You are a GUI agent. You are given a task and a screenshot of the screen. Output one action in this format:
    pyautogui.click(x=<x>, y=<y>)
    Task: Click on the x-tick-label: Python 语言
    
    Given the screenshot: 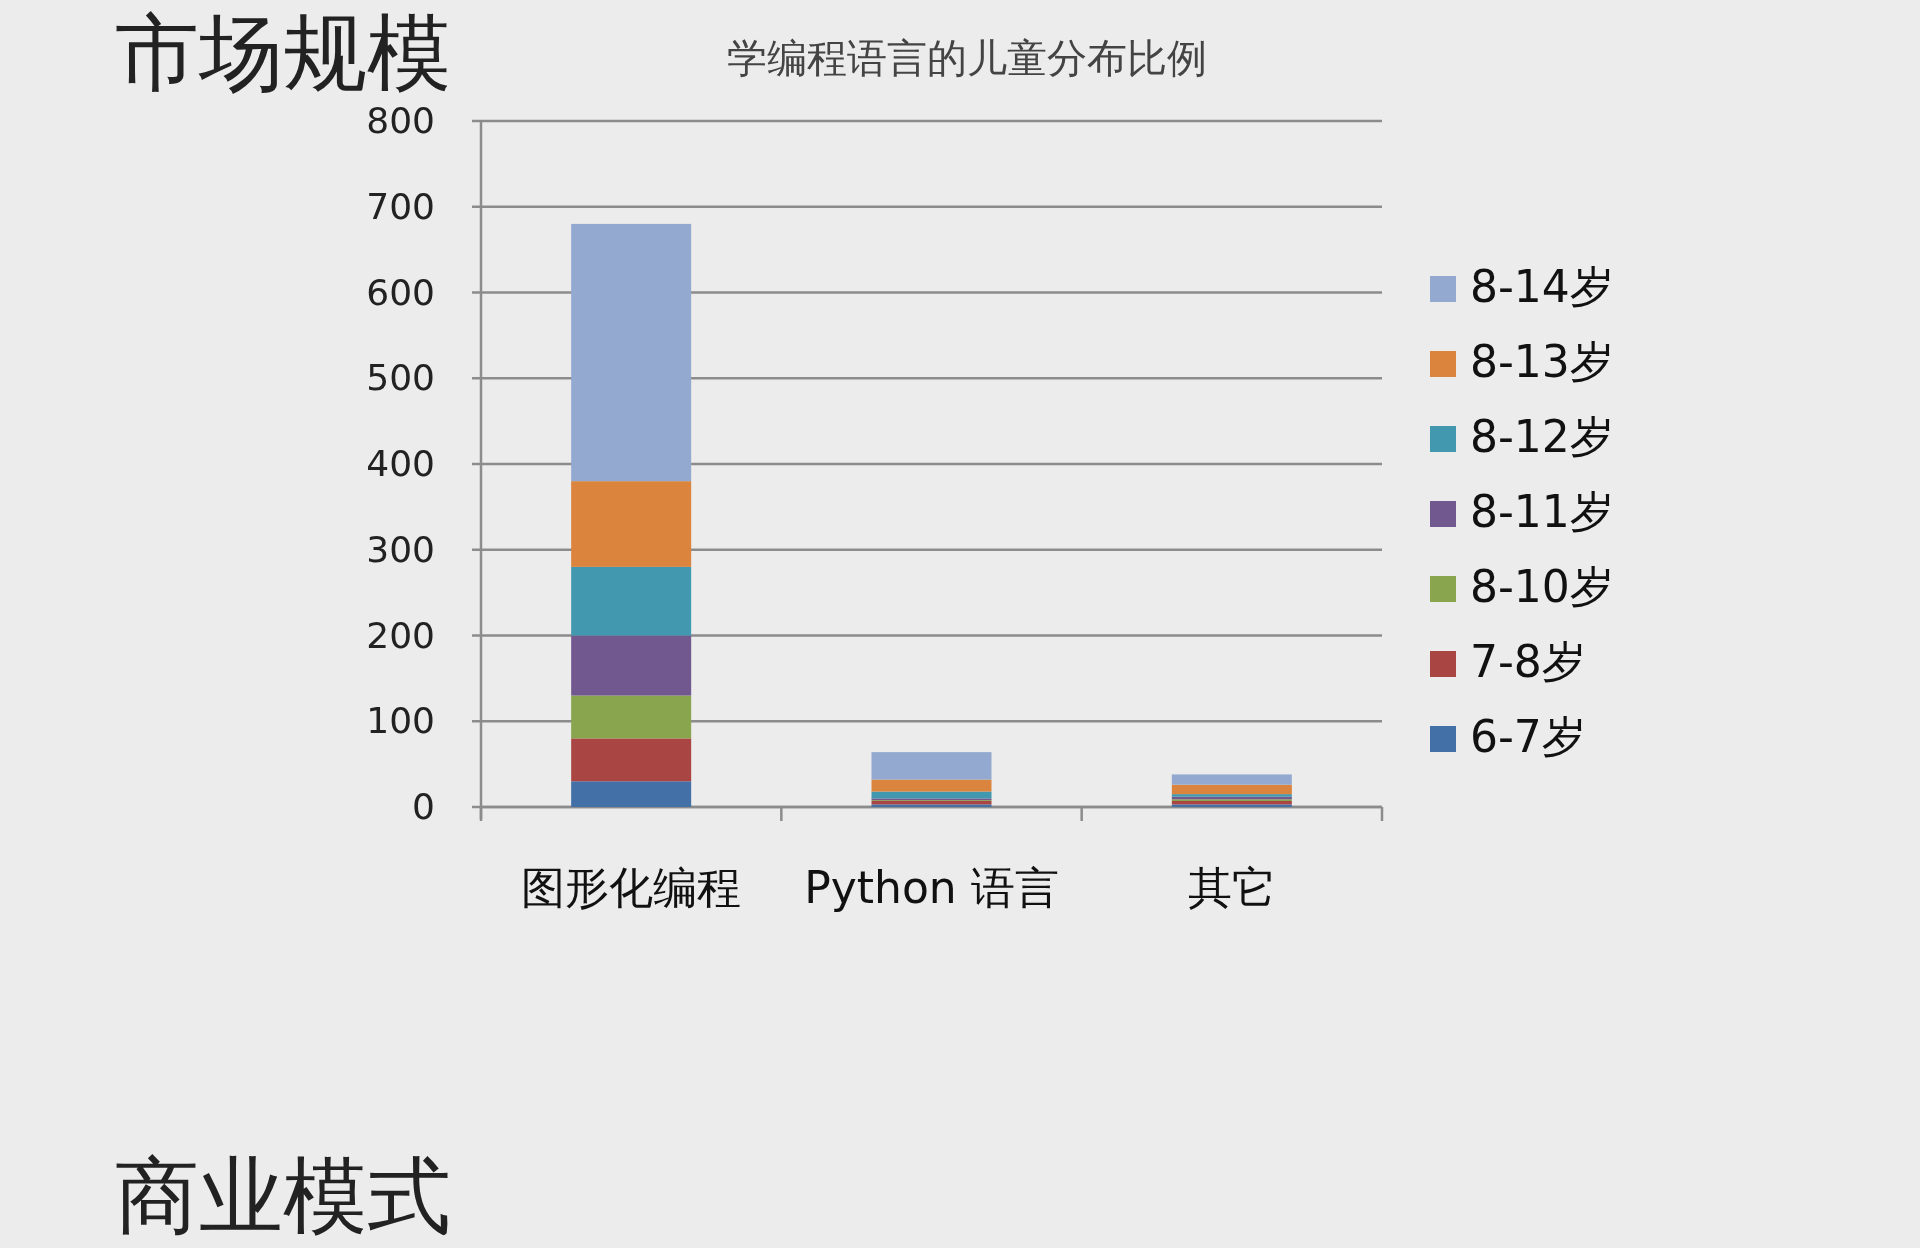 What is the action you would take?
    pyautogui.click(x=931, y=887)
    